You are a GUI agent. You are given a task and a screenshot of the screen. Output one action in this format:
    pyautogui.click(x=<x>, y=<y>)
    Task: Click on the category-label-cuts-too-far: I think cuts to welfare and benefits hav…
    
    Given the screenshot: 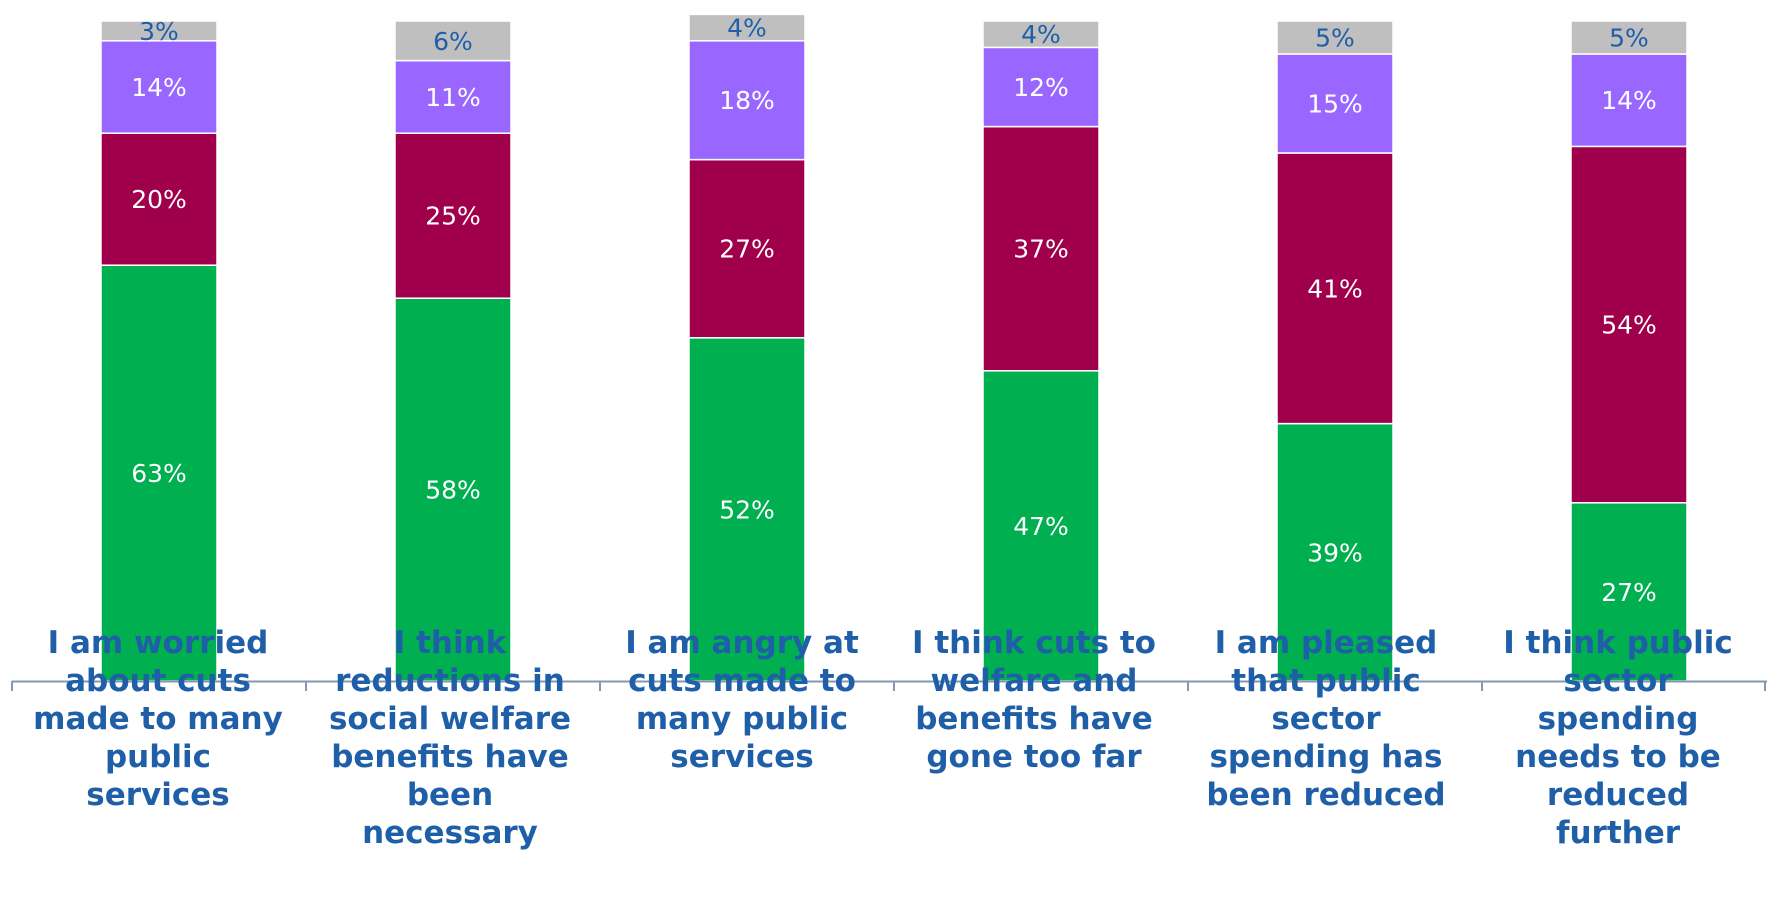 What is the action you would take?
    pyautogui.click(x=1034, y=700)
    